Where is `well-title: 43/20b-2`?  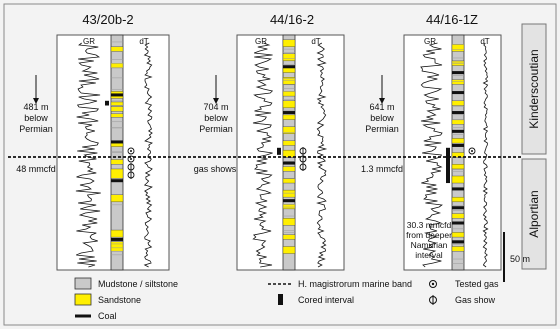
well-title: 43/20b-2 is located at coordinates (107, 19).